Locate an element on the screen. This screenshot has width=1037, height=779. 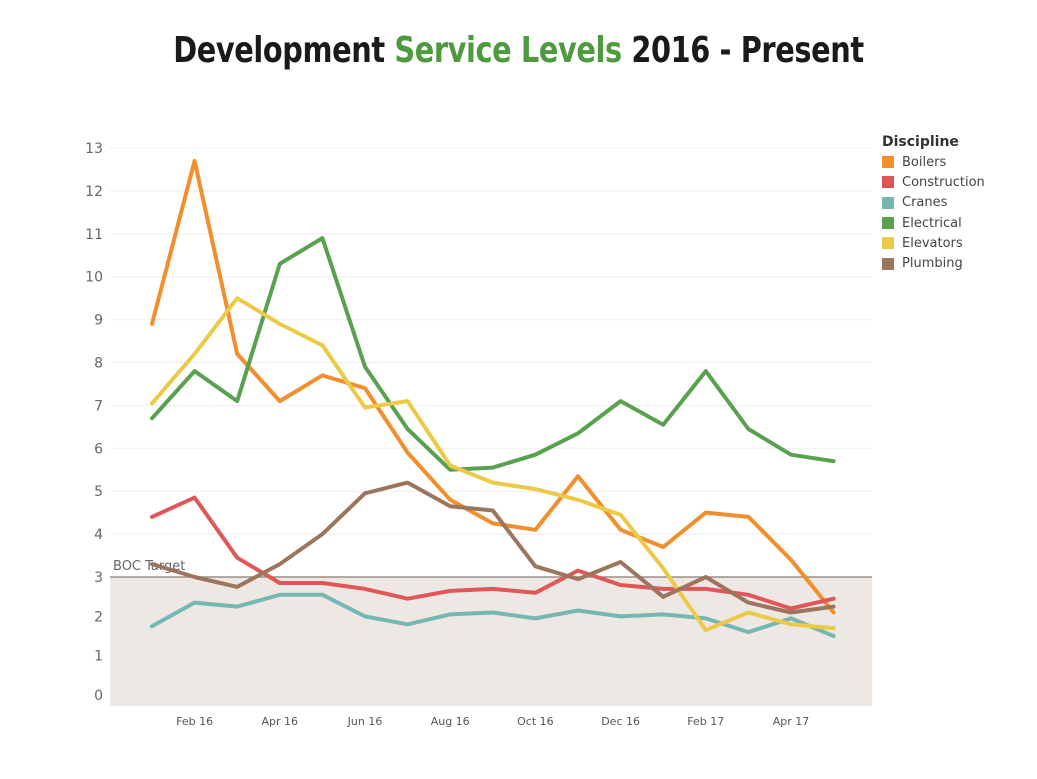
y-tick-label: 10 is located at coordinates (94, 278).